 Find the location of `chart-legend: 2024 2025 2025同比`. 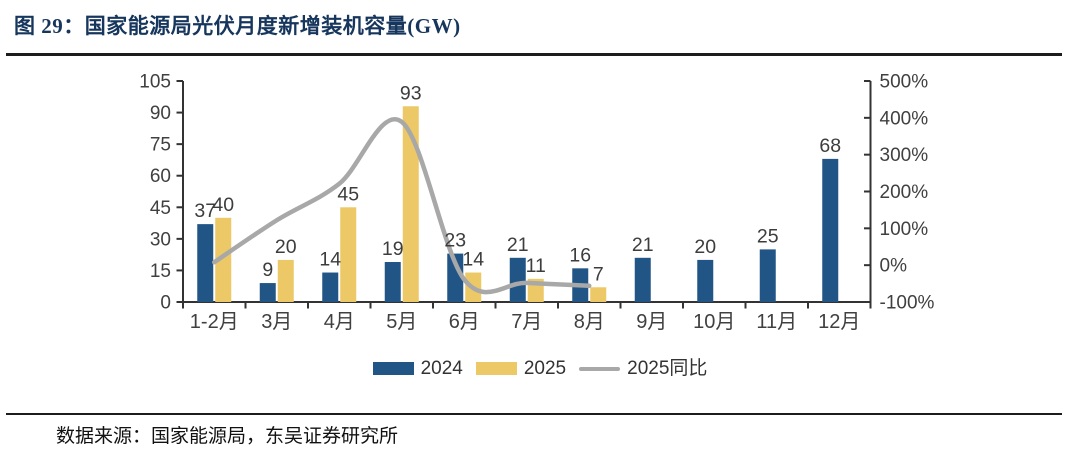

chart-legend: 2024 2025 2025同比 is located at coordinates (540, 368).